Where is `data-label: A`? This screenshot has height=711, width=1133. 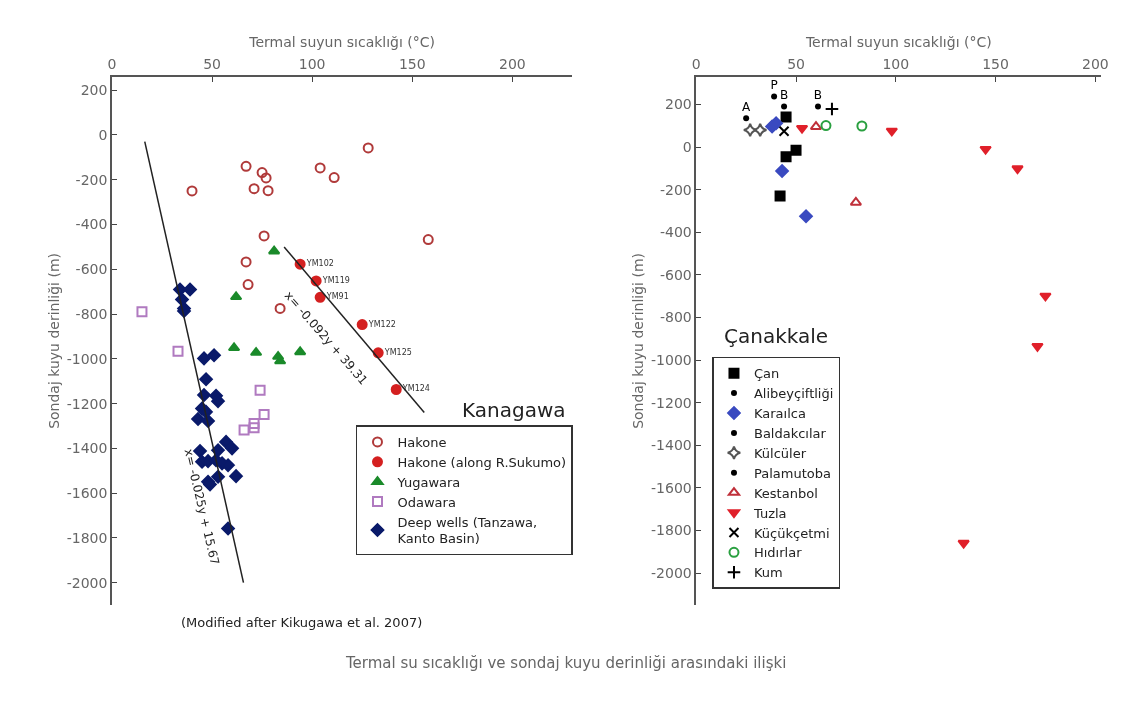 data-label: A is located at coordinates (747, 106).